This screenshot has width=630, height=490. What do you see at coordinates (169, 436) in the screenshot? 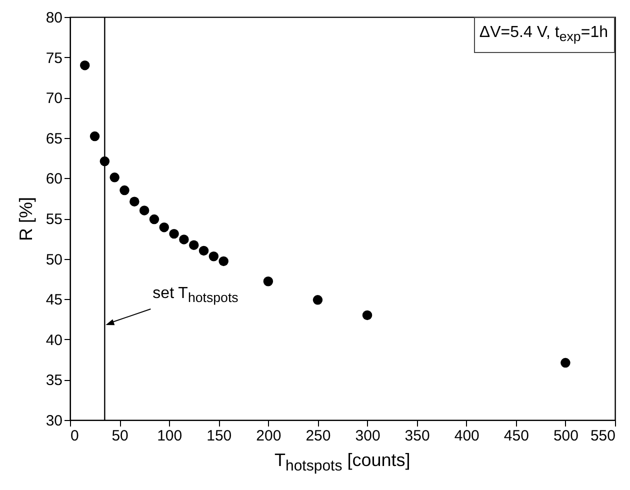
I see `x-tick-label: 100` at bounding box center [169, 436].